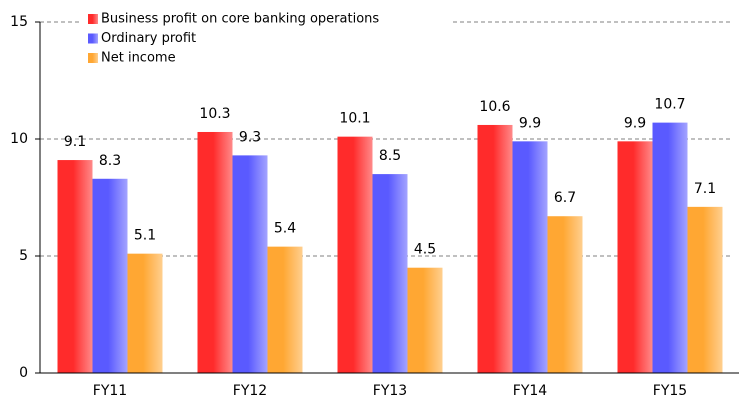  I want to click on data-label: 9.3, so click(250, 137).